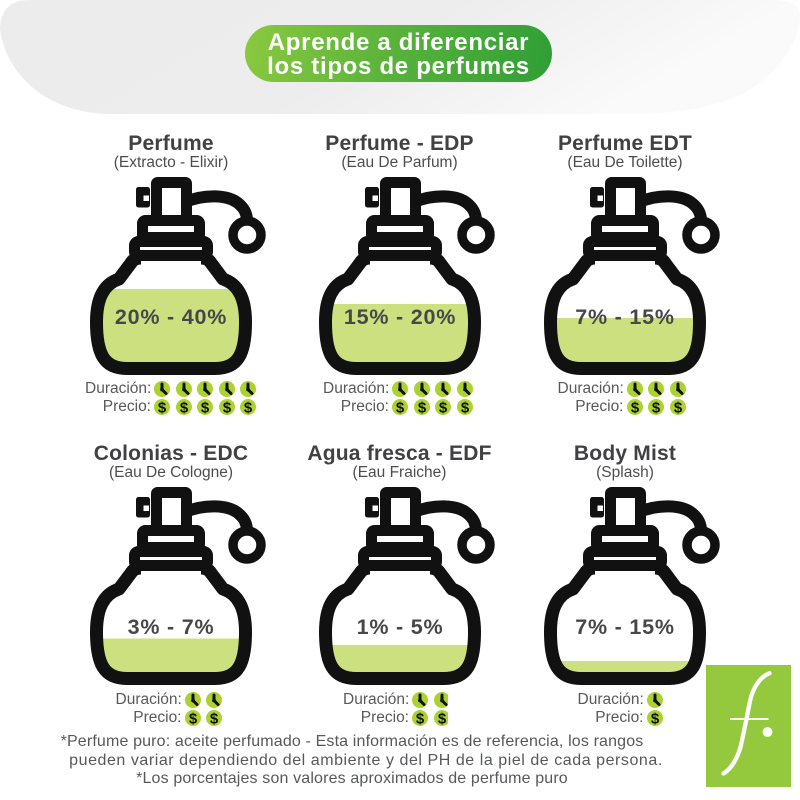 The width and height of the screenshot is (800, 800). Describe the element at coordinates (399, 627) in the screenshot. I see `svg-text: 1% - 5%` at that location.